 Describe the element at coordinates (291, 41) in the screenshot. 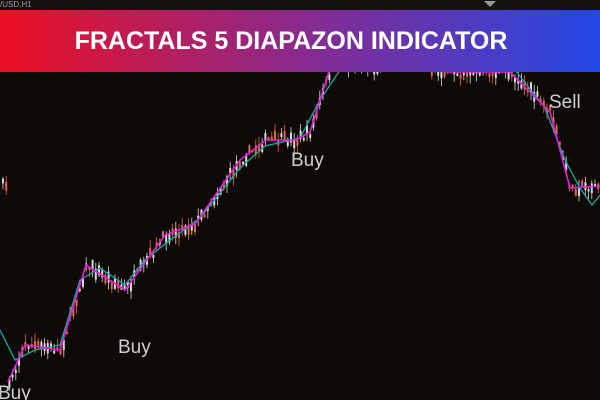

I see `banner-title: FRACTALS 5 DIAPAZON INDICATOR` at that location.